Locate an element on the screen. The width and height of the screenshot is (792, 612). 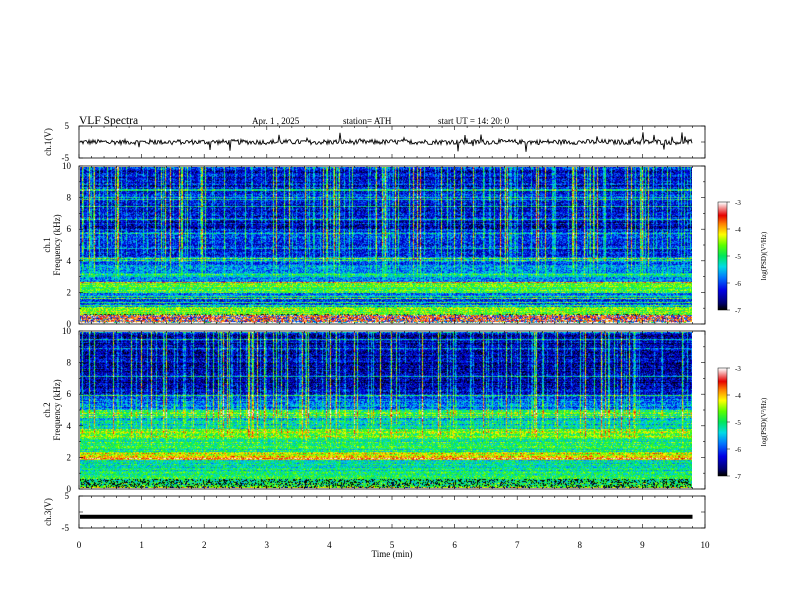
ch2-spec-channel-label: ch.2 is located at coordinates (47, 409).